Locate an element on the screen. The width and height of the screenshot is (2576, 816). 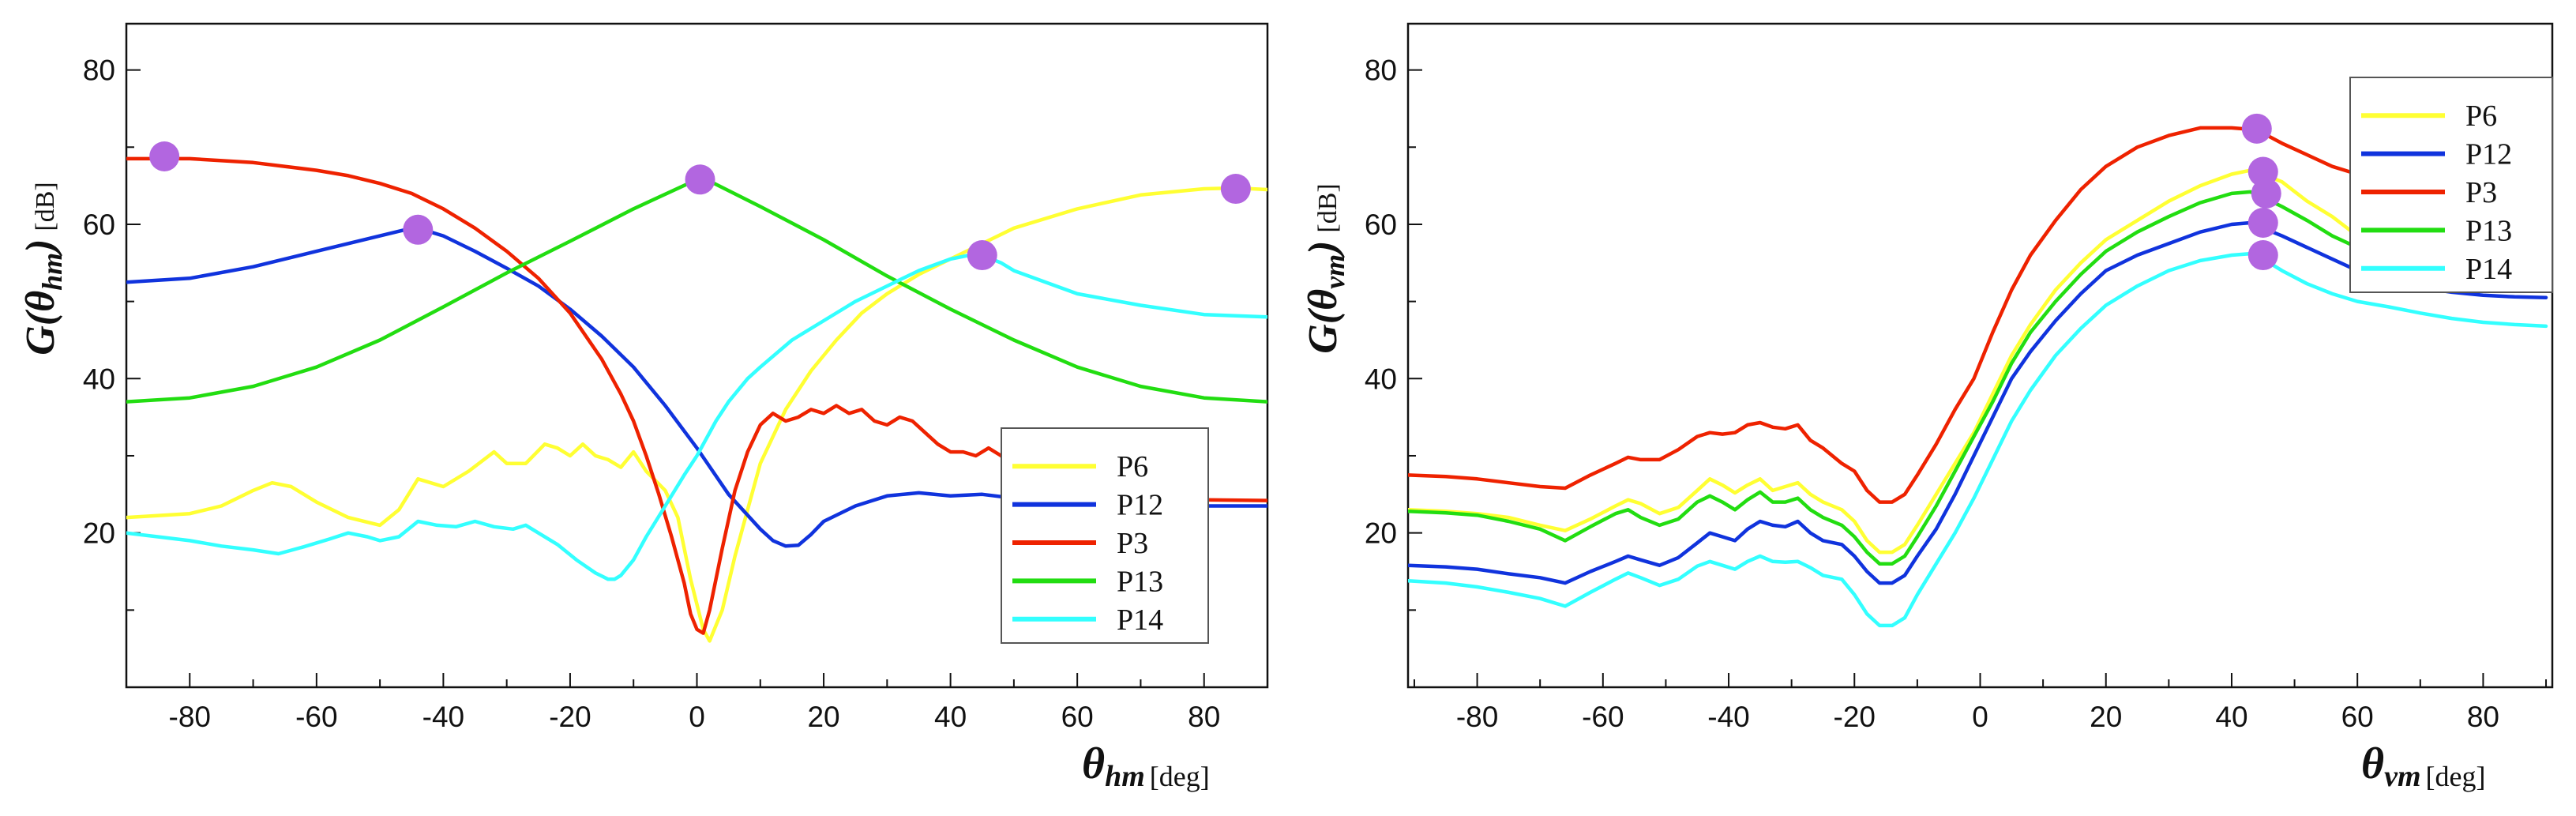
y-axis-label: G(θhm)[dB] is located at coordinates (43, 268).